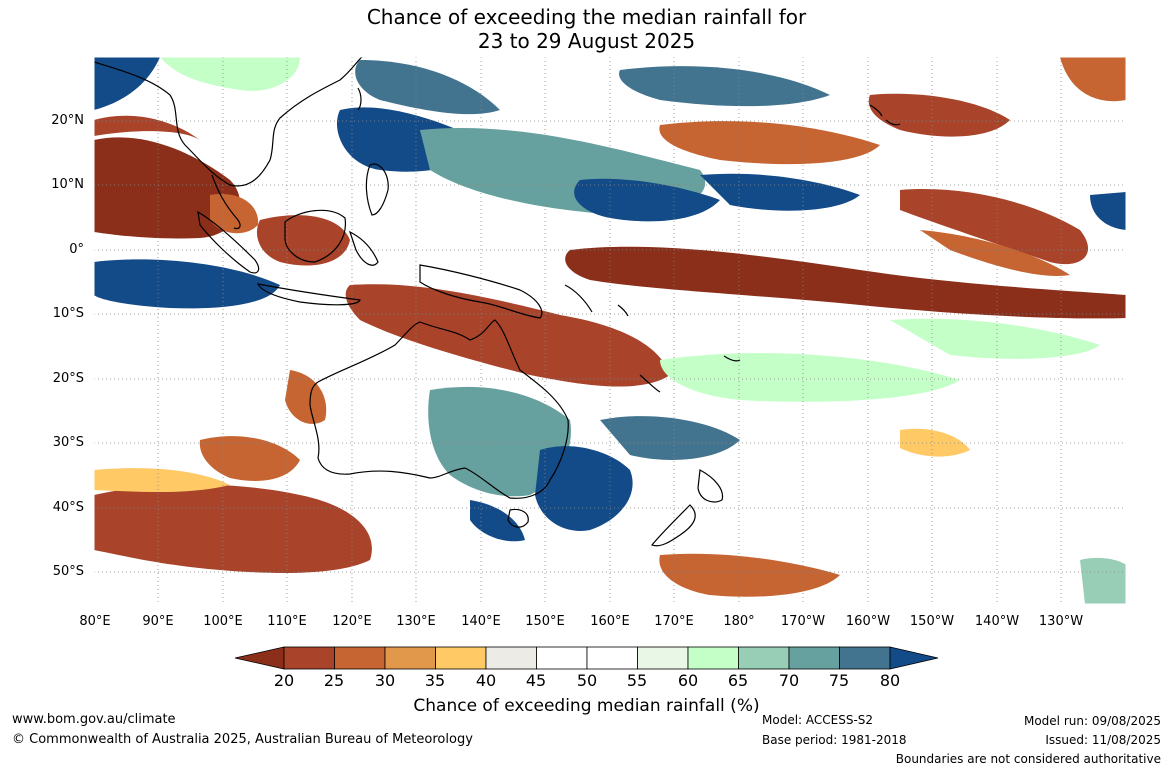 Image resolution: width=1173 pixels, height=770 pixels. What do you see at coordinates (1092, 721) in the screenshot?
I see `model-run-date: Model run: 09/08/2025` at bounding box center [1092, 721].